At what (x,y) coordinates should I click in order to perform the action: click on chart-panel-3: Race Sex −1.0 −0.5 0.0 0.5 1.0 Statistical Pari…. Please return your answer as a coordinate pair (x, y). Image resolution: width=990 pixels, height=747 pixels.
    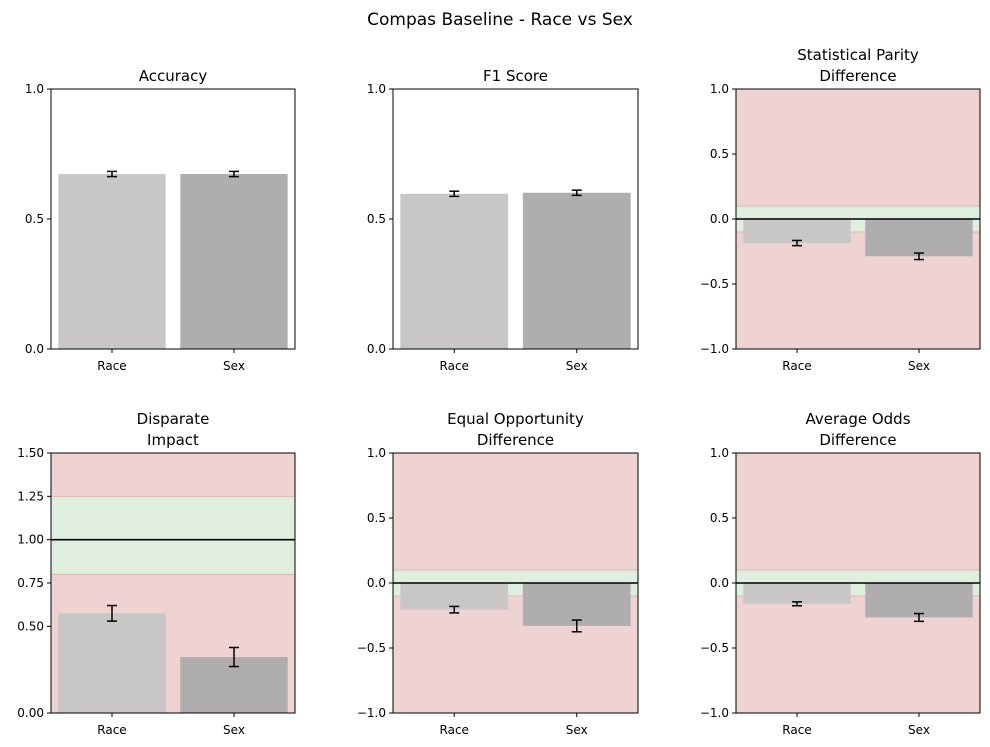
    Looking at the image, I should click on (840, 209).